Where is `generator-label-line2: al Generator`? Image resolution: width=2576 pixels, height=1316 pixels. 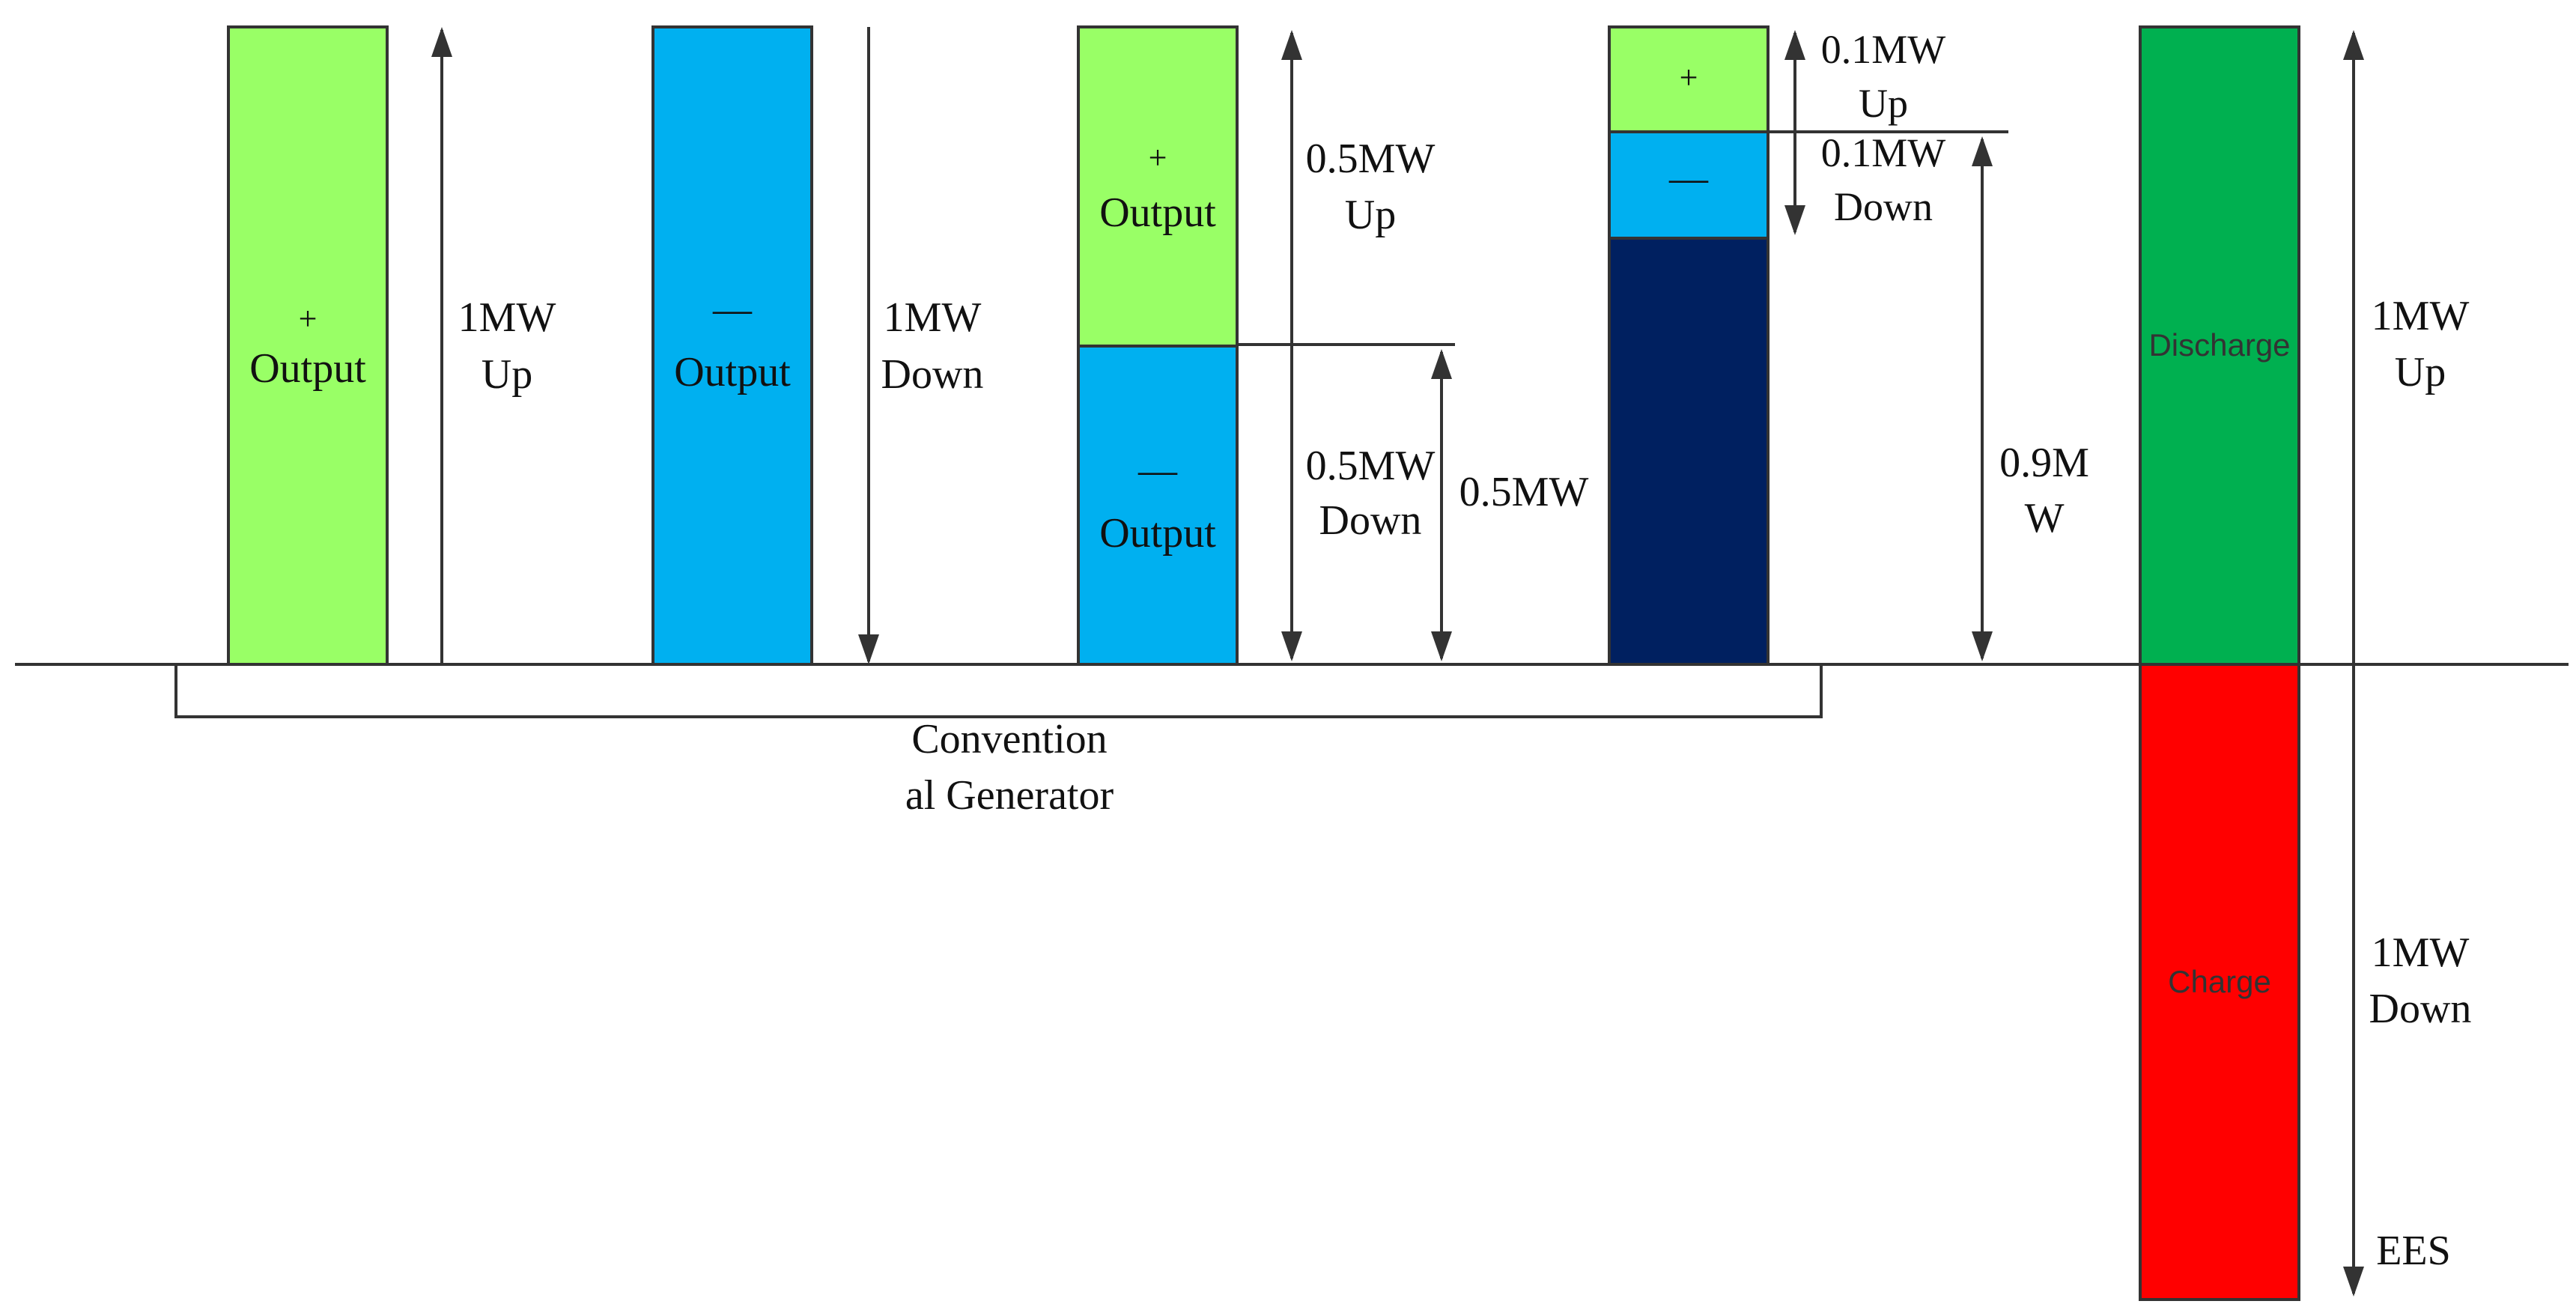
generator-label-line2: al Generator is located at coordinates (1009, 795).